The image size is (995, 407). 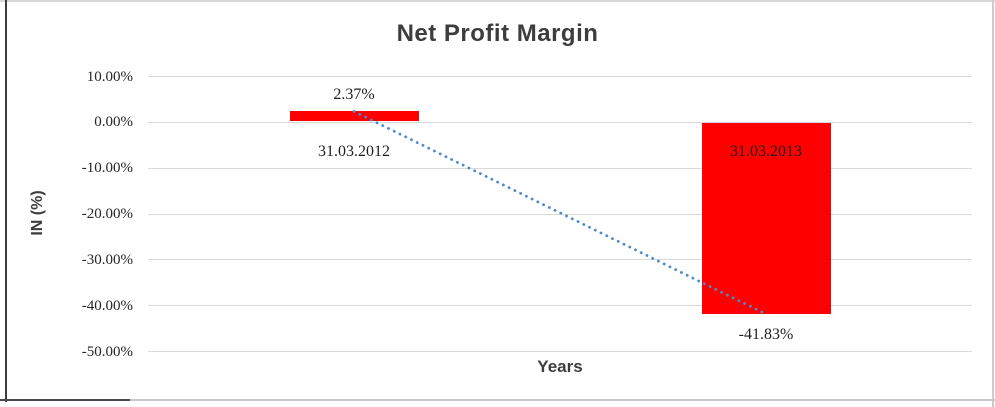 I want to click on border-bottom, so click(x=497, y=400).